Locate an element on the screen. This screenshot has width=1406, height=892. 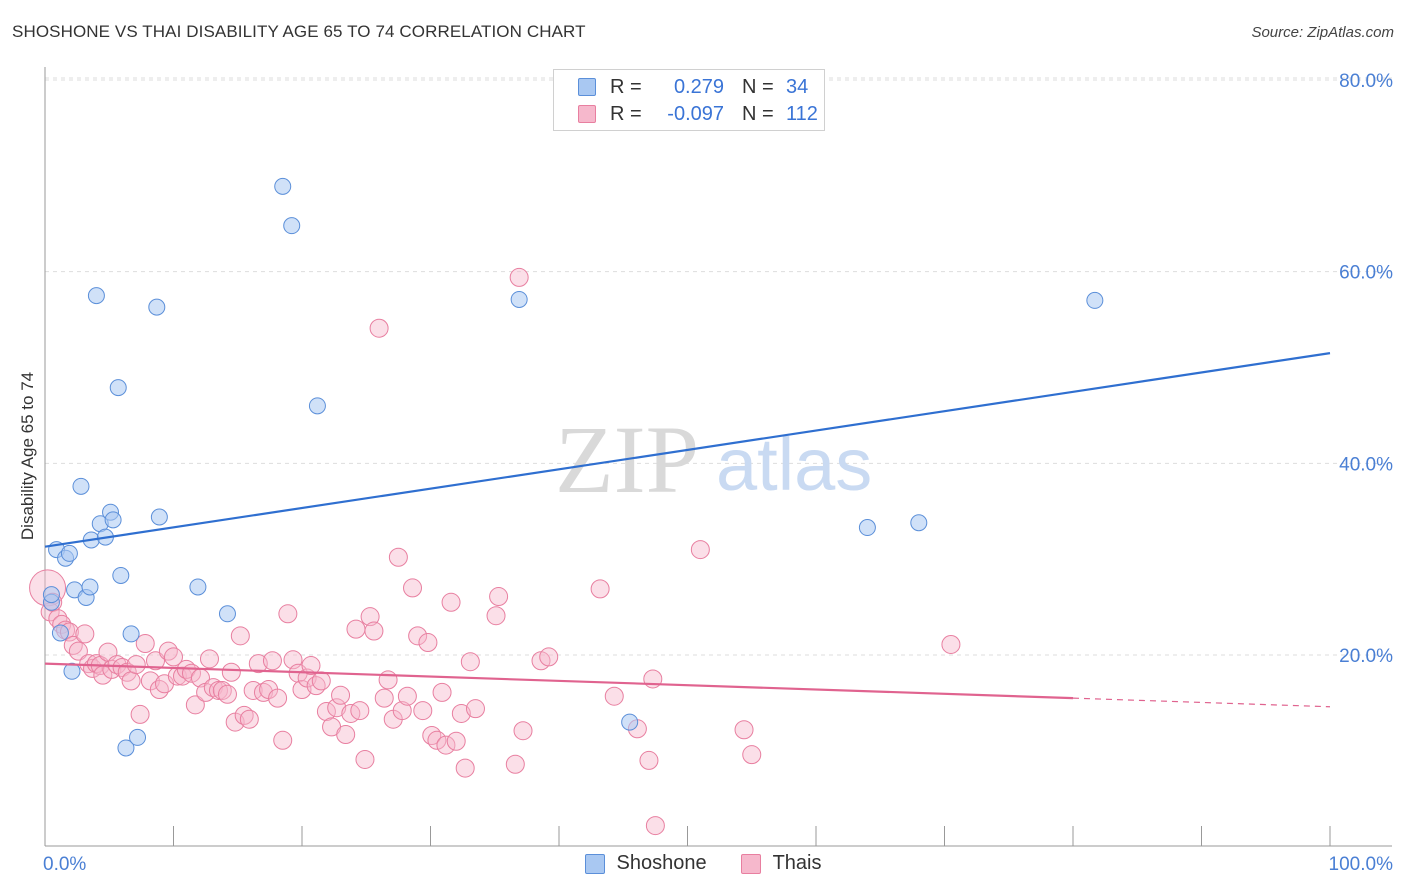
n-value: 112 is located at coordinates (802, 113).